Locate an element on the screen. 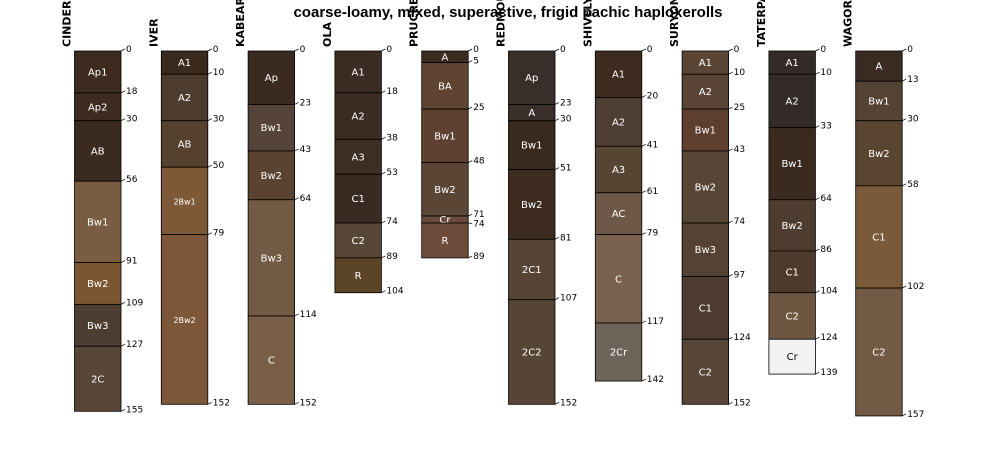 This screenshot has height=450, width=1000. horizon-label: BA is located at coordinates (445, 86).